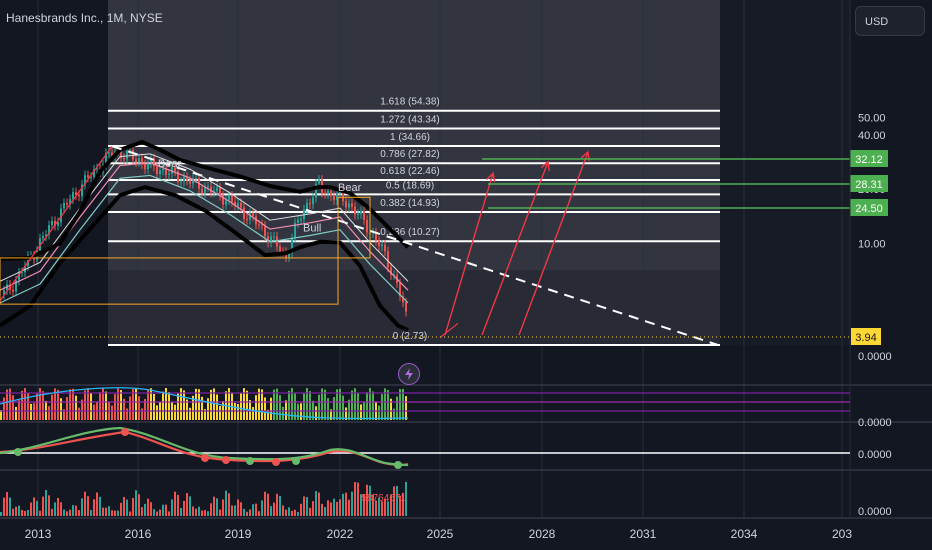 This screenshot has width=932, height=550. I want to click on currency-button: USD, so click(890, 21).